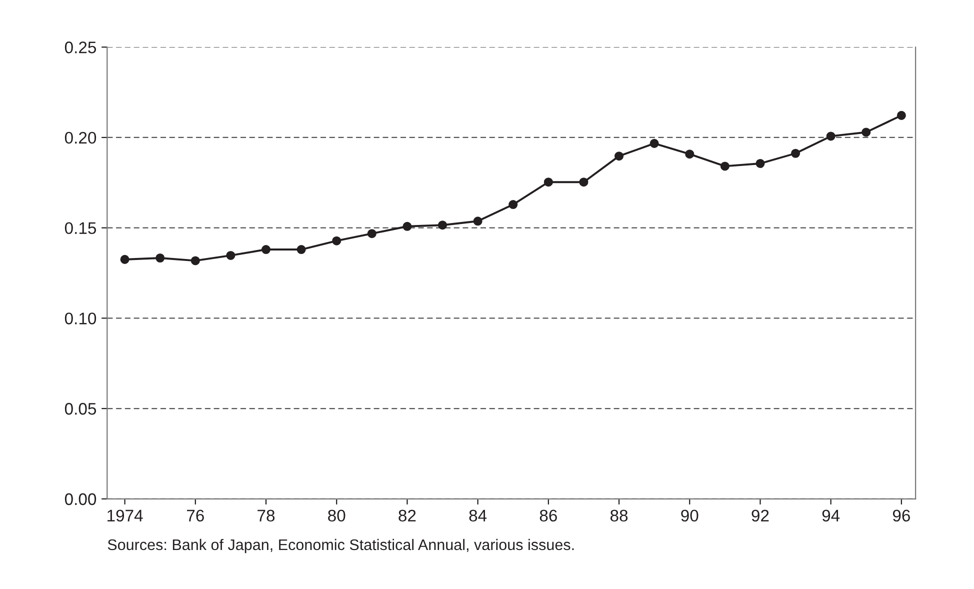 The image size is (974, 589). I want to click on x-tick-label: 96, so click(901, 516).